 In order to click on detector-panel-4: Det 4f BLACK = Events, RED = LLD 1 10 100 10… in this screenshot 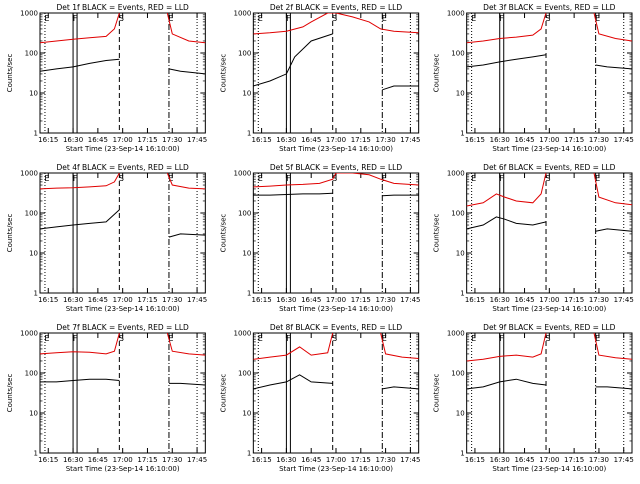, I will do `click(106, 238)`.